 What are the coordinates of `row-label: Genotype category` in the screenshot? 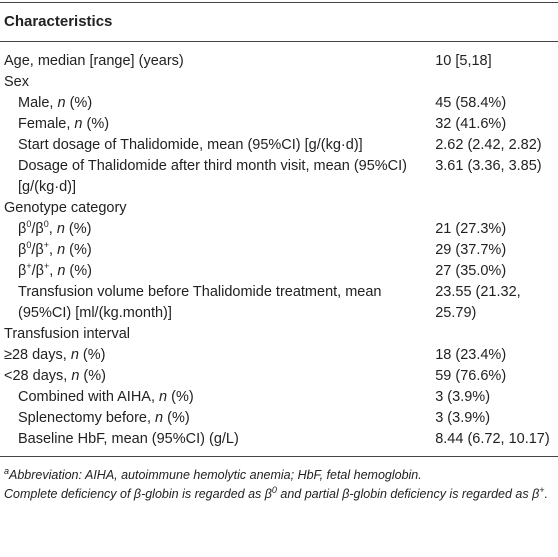 It's located at (279, 208).